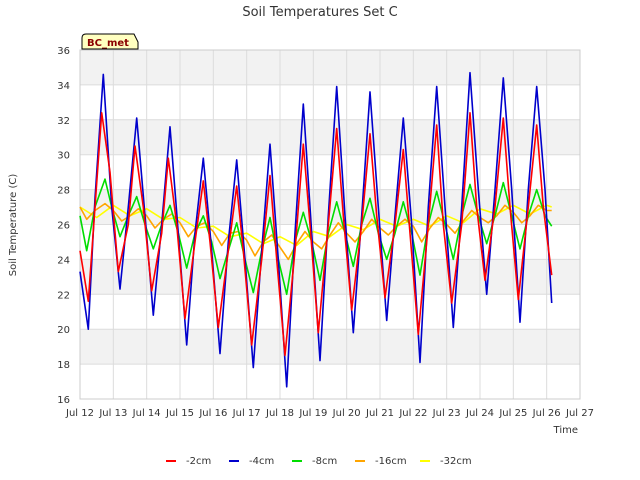  I want to click on legend-item: -8cm, so click(314, 461).